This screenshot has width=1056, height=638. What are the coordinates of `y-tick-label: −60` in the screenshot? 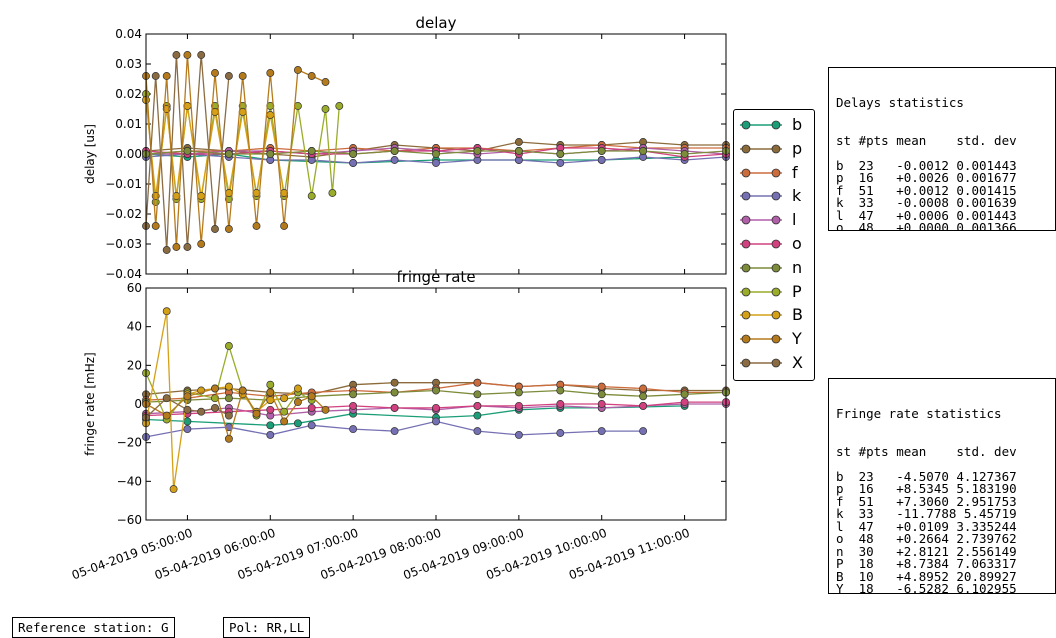 It's located at (129, 520).